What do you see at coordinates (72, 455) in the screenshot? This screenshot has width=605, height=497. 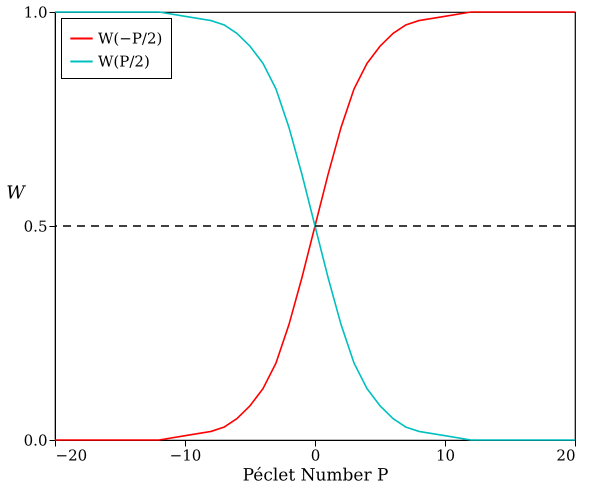 I see `x-tick-label: −20` at bounding box center [72, 455].